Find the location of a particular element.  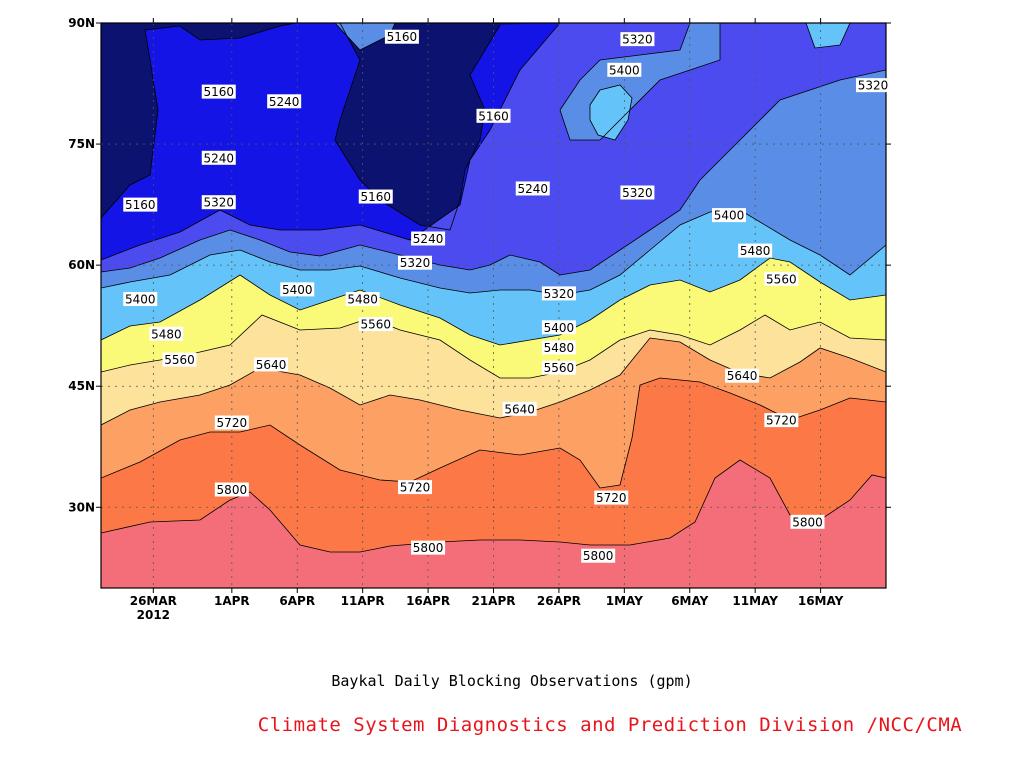

y-tick-label-4: 90N is located at coordinates (81, 23).